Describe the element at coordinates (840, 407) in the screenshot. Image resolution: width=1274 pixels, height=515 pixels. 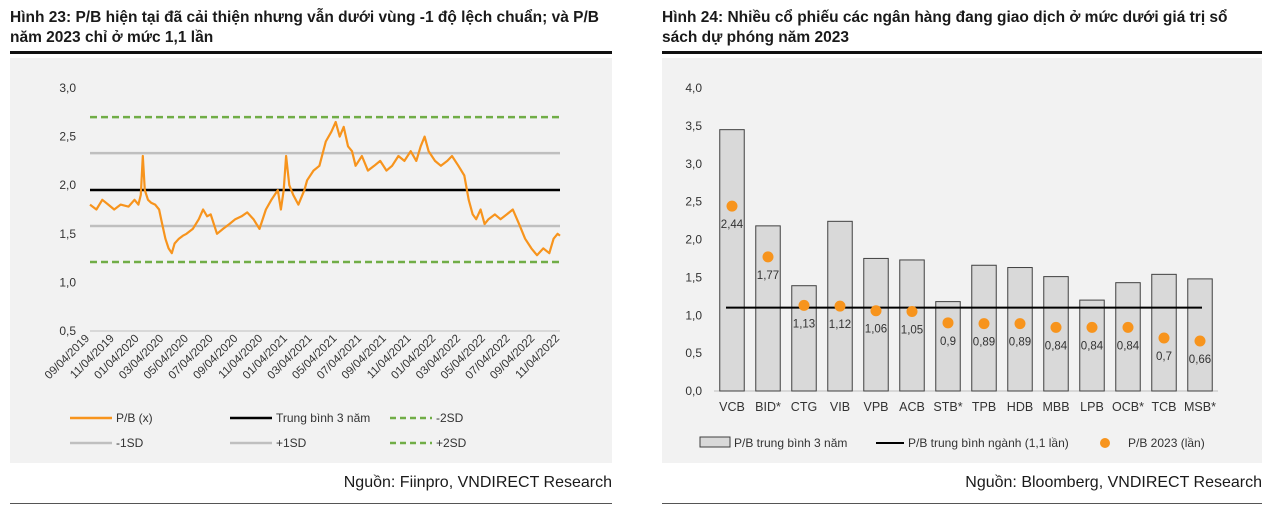
I see `category-label: VIB` at that location.